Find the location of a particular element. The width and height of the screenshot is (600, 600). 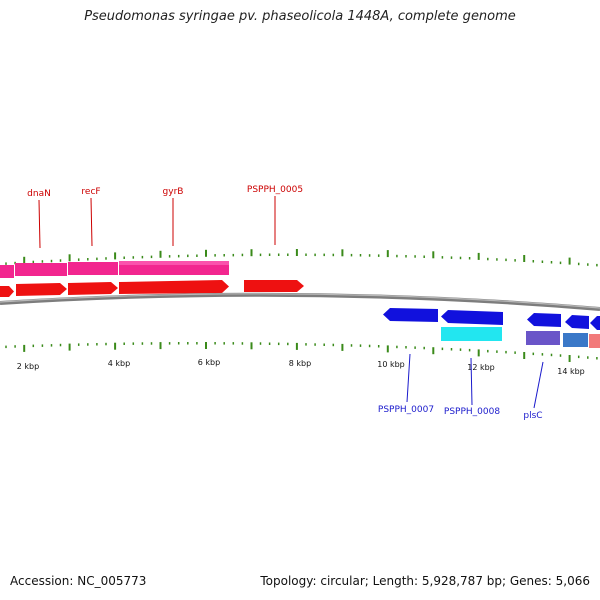

gene-label-recF: recF is located at coordinates (90, 192).